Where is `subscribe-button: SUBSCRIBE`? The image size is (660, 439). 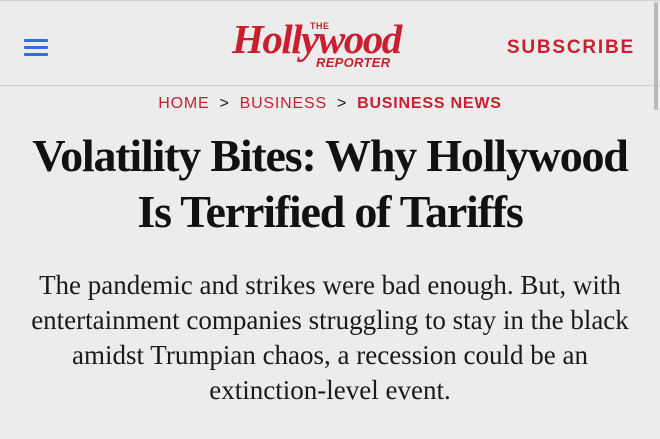 subscribe-button: SUBSCRIBE is located at coordinates (570, 47).